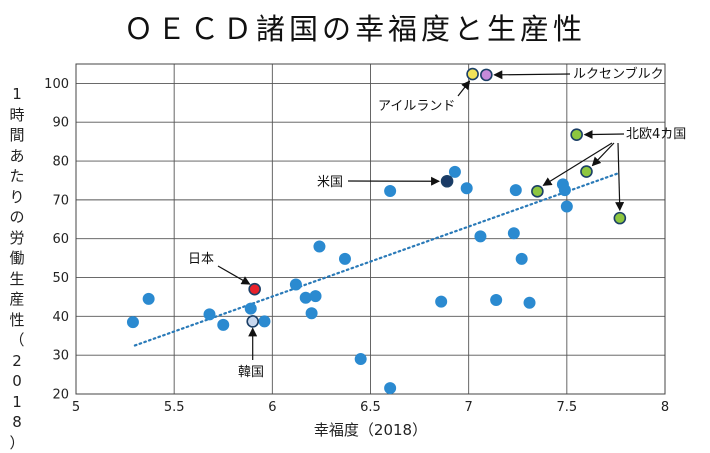 This screenshot has height=453, width=710. What do you see at coordinates (60, 162) in the screenshot?
I see `y-tick-label: 80` at bounding box center [60, 162].